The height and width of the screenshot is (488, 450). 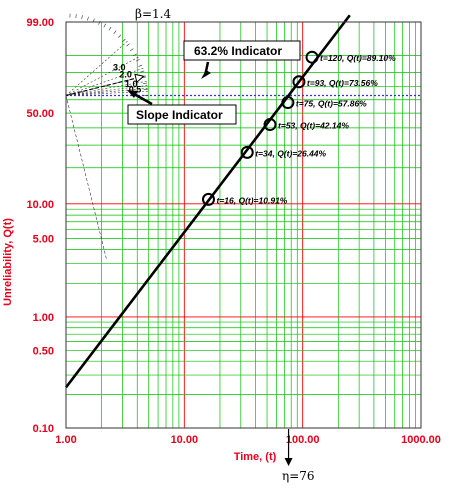 What do you see at coordinates (131, 84) in the screenshot?
I see `slope-fan-label: 1.0` at bounding box center [131, 84].